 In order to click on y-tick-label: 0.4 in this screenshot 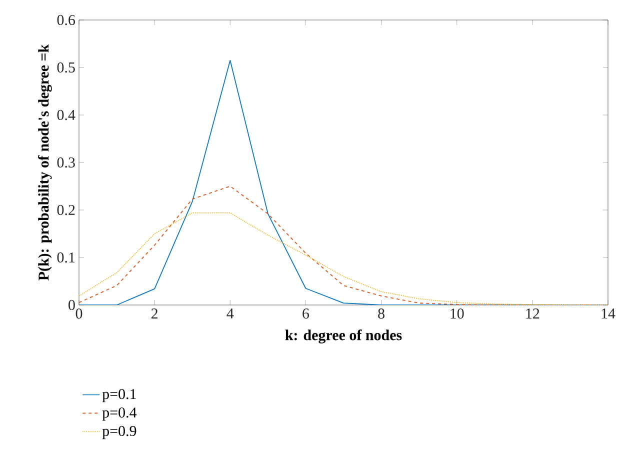, I will do `click(66, 115)`.